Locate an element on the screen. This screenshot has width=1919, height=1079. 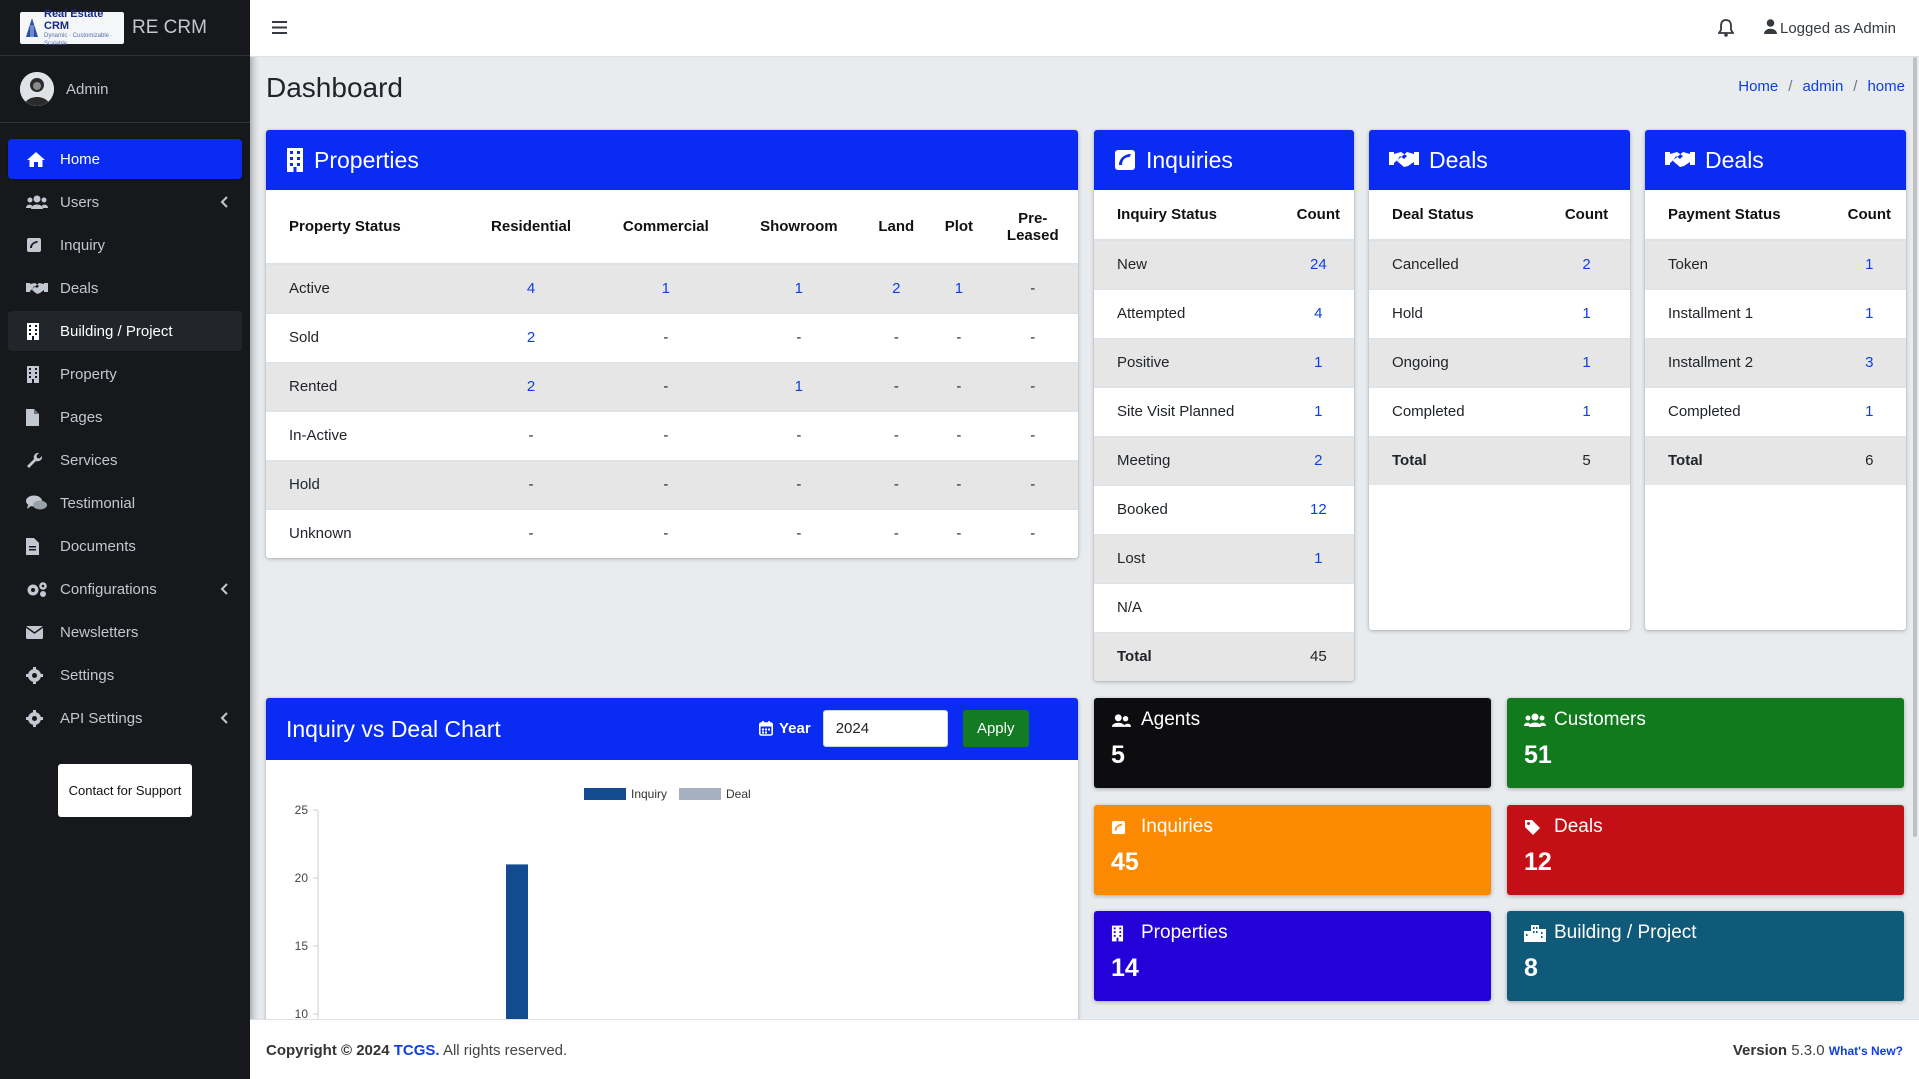
breadcrumb-home: Home is located at coordinates (1758, 86).